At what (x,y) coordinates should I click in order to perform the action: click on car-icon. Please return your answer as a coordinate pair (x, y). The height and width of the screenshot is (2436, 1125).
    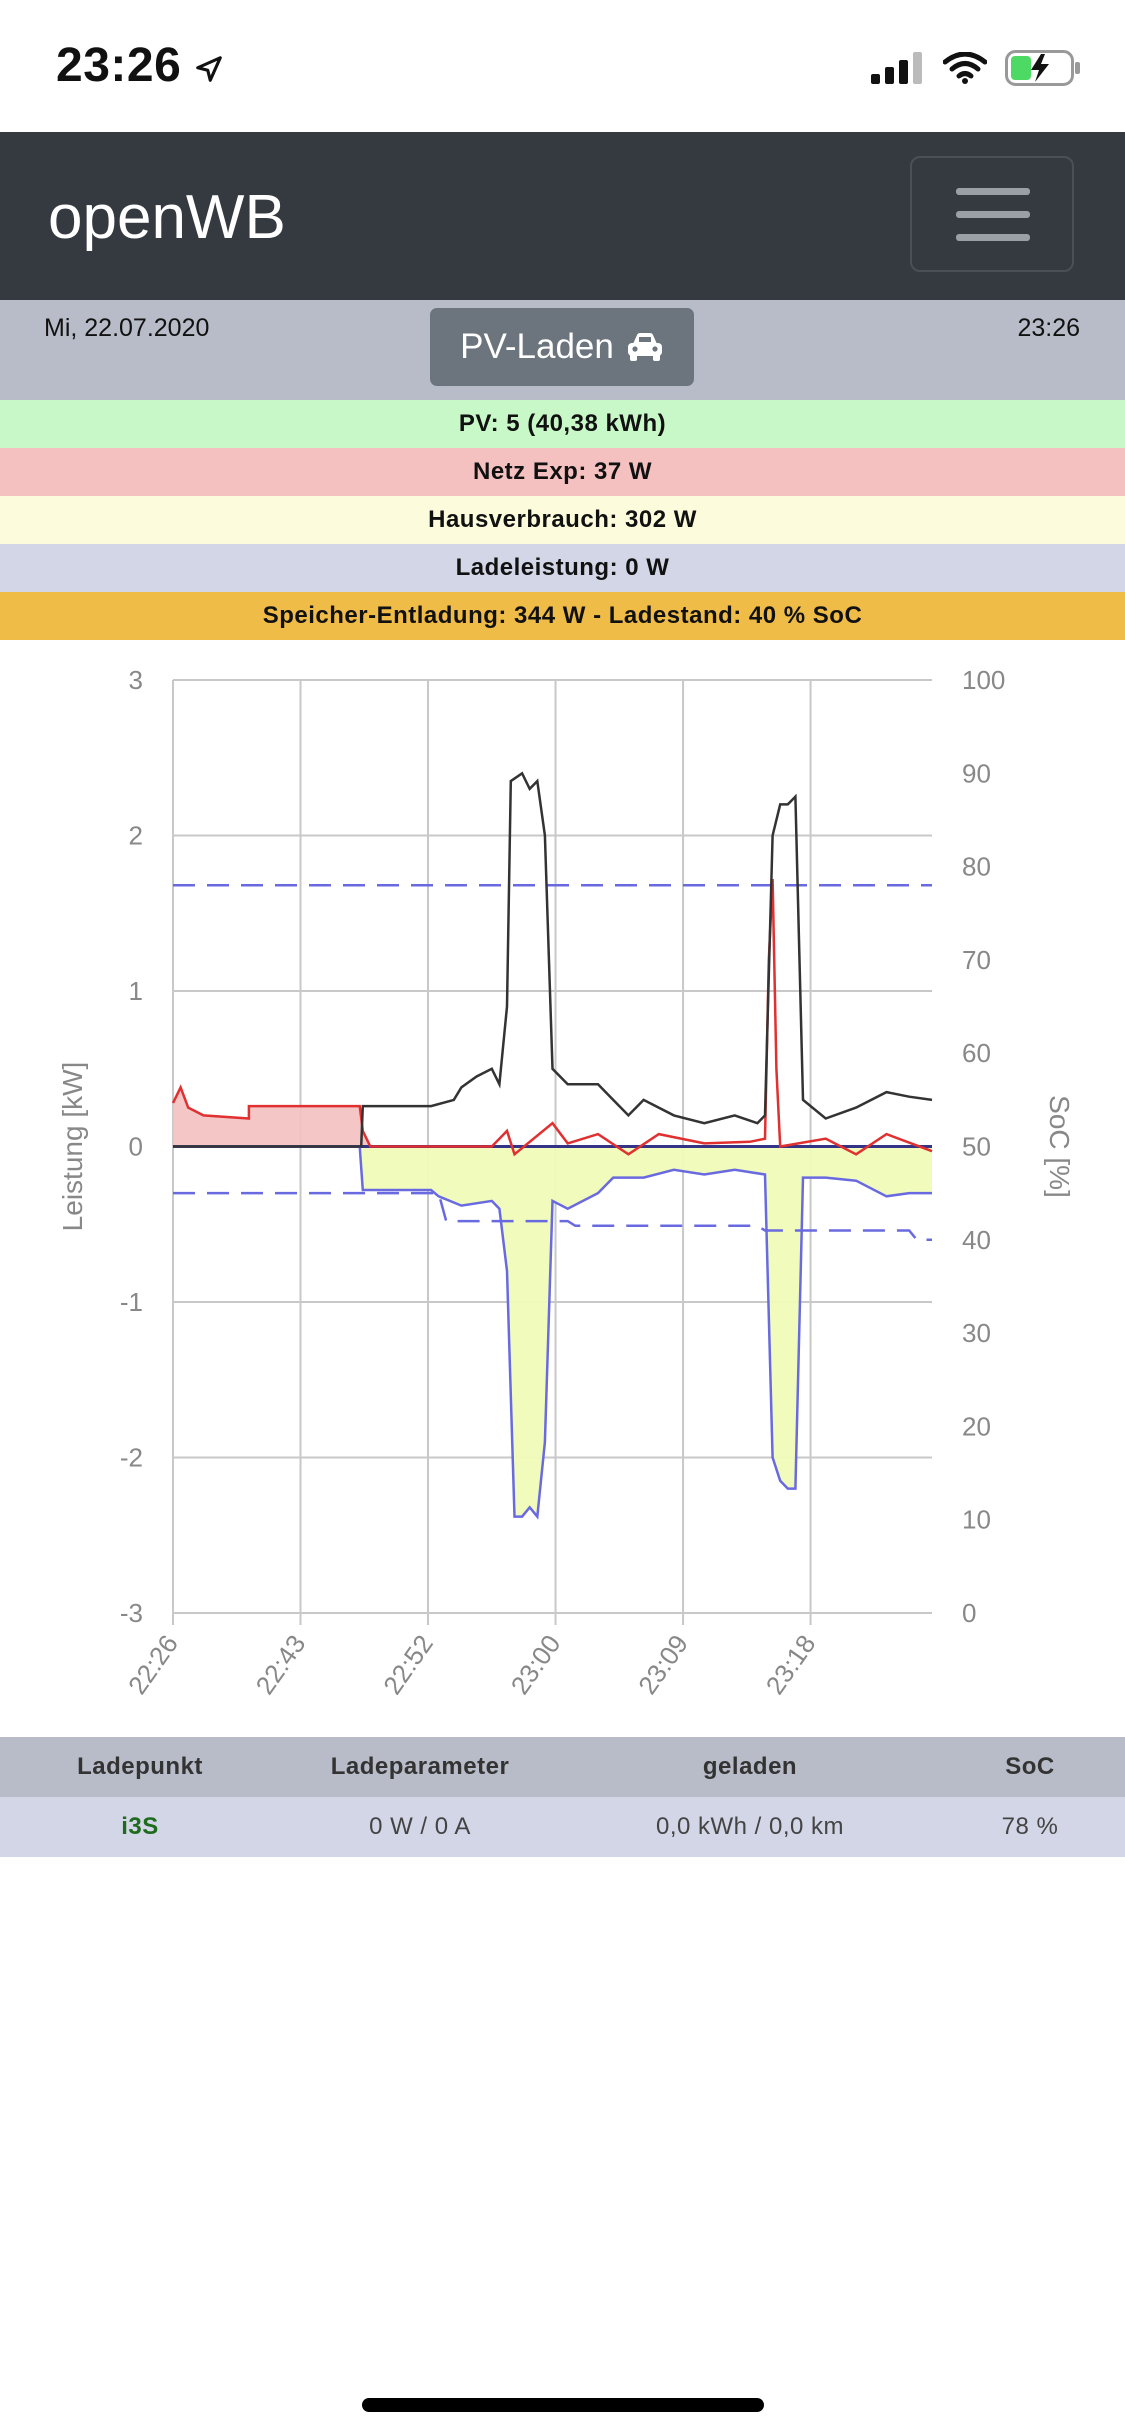
    Looking at the image, I should click on (644, 347).